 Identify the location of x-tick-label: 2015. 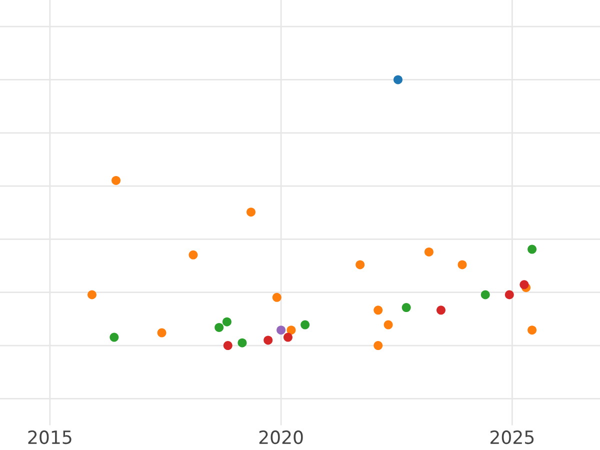
(50, 437).